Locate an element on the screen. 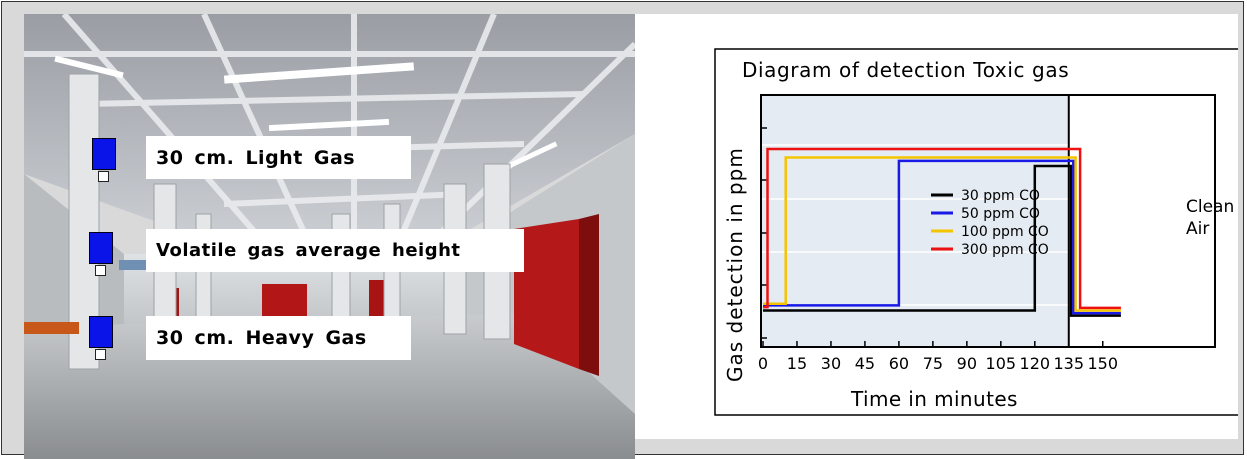  legend-label: 30 ppm CO is located at coordinates (1000, 196).